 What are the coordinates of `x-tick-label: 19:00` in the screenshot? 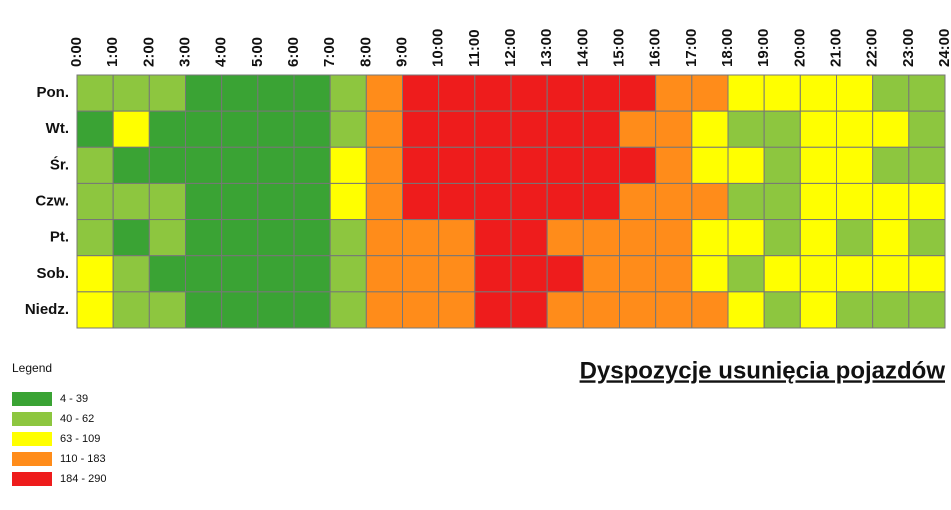 It's located at (763, 48).